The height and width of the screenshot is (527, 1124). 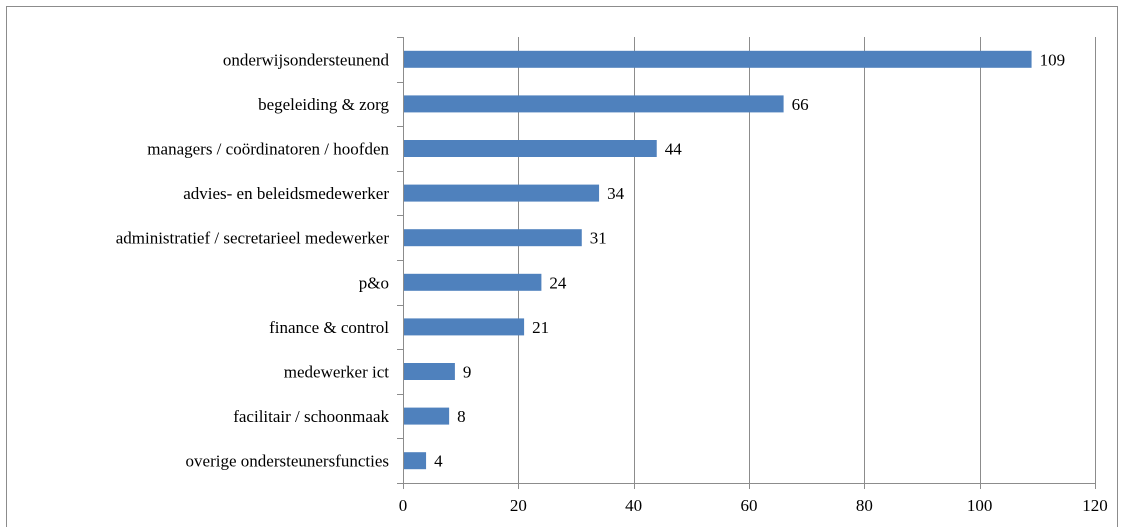 What do you see at coordinates (1053, 59) in the screenshot?
I see `data-label: 109` at bounding box center [1053, 59].